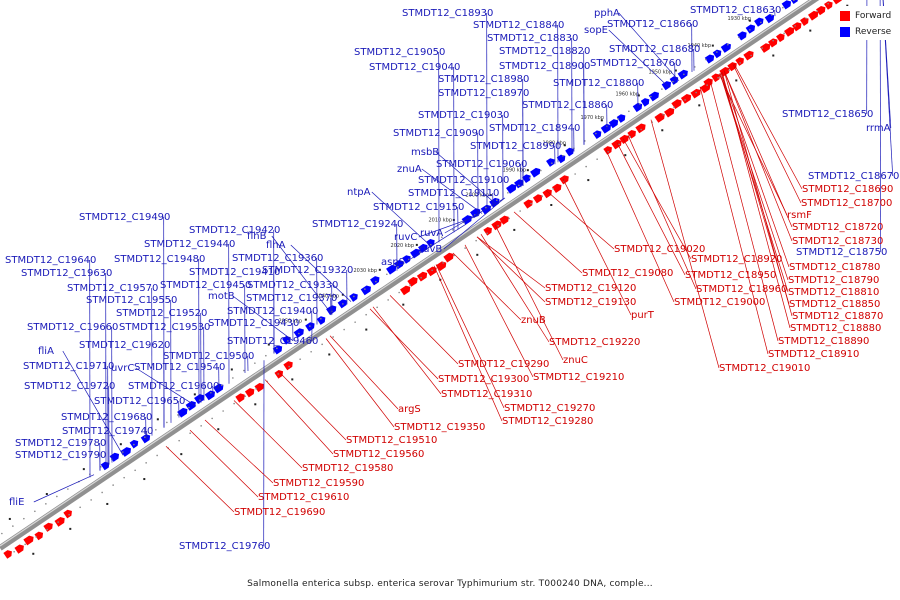 The width and height of the screenshot is (900, 600). I want to click on gene-label: STMDT12_C19020, so click(659, 249).